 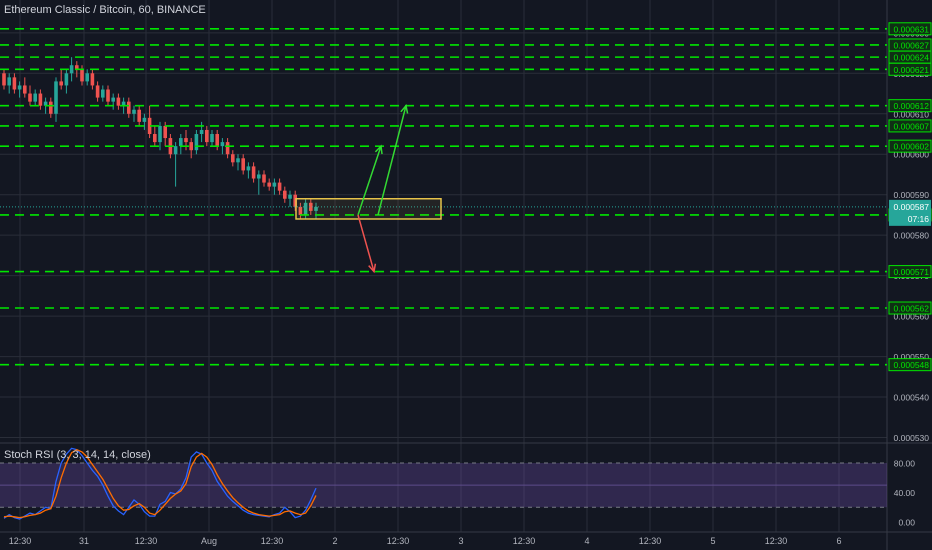 I want to click on rsi-tick-label: 40.00, so click(x=905, y=493).